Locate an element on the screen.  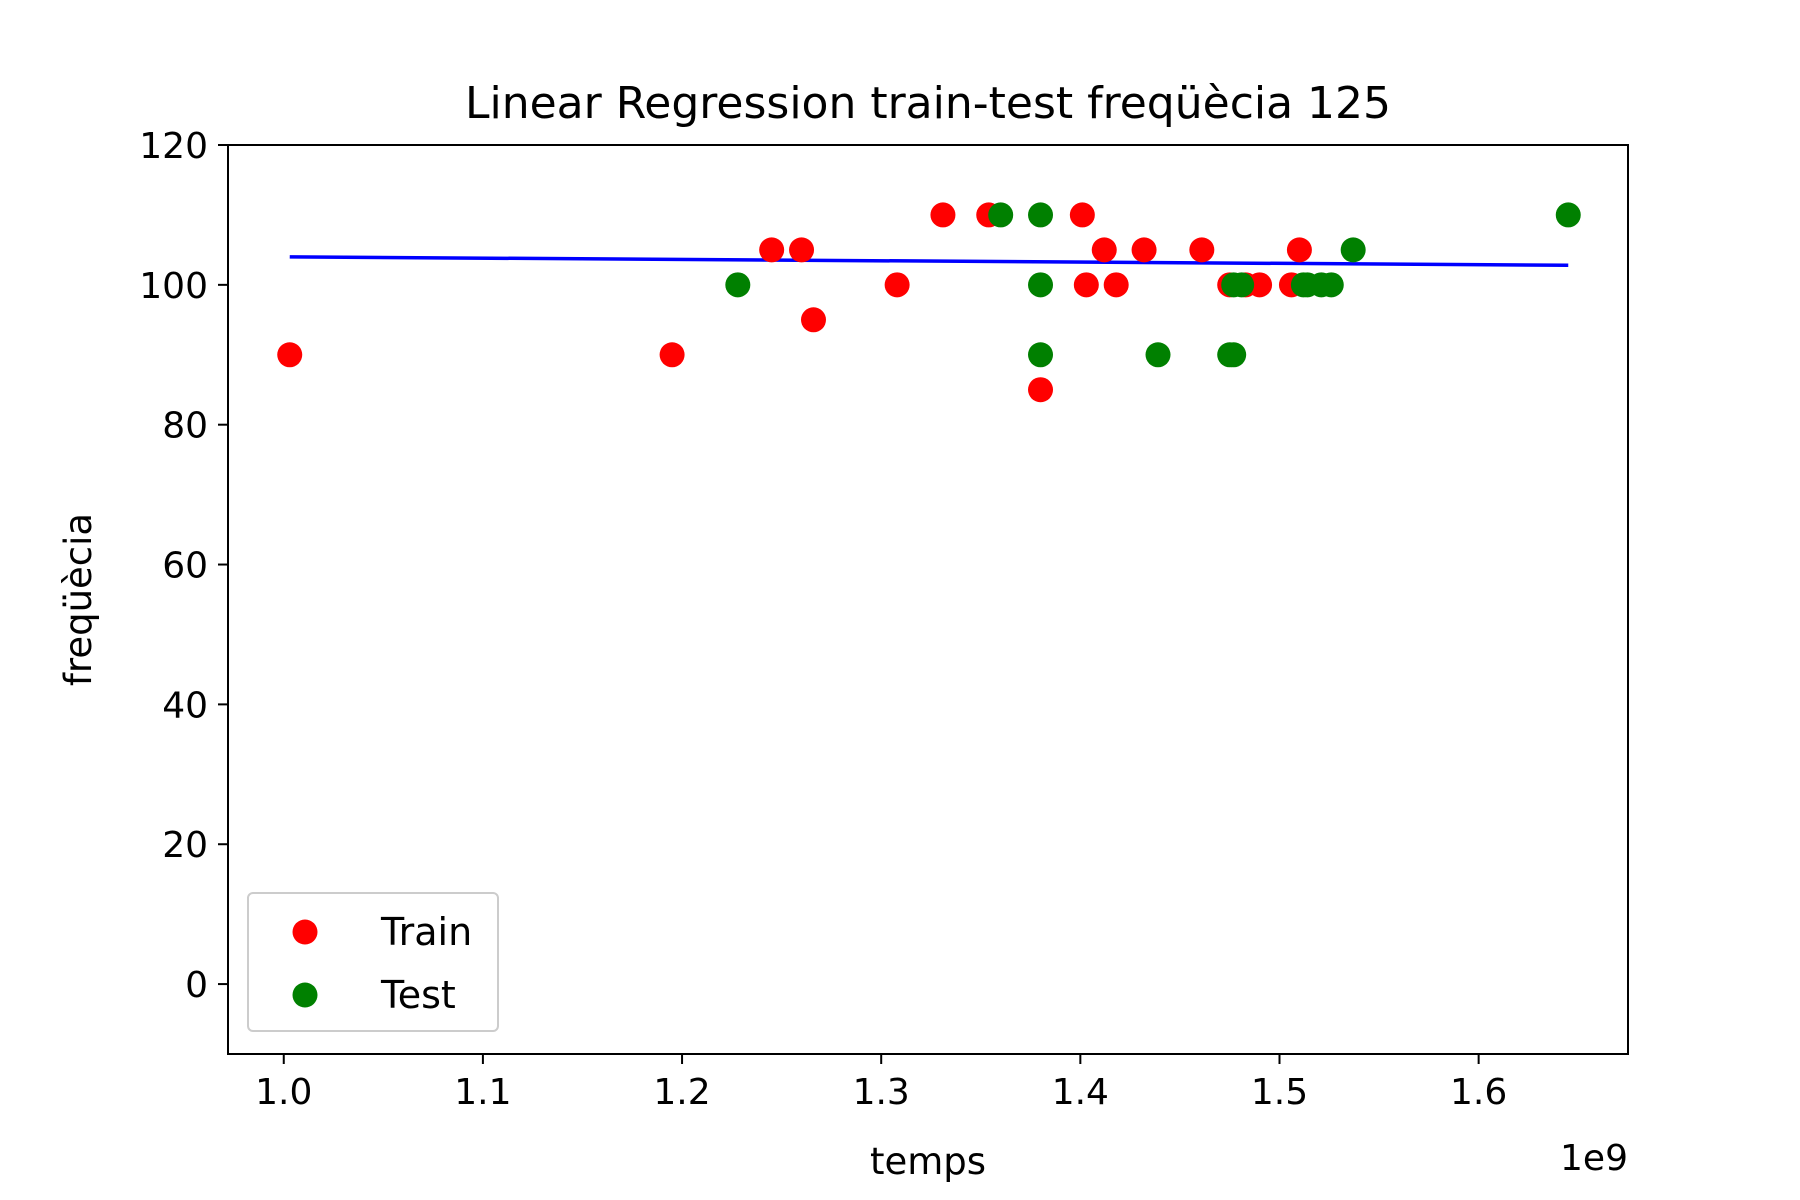
x-axis: 1.0 1.1 1.2 1.3 1.4 1.5 1.6 is located at coordinates (881, 1083).